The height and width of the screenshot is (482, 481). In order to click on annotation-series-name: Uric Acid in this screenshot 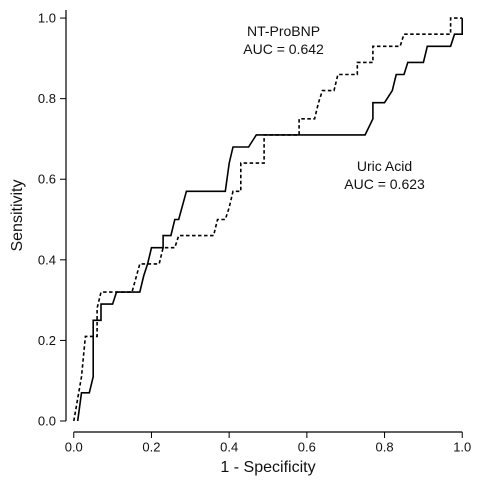, I will do `click(384, 166)`.